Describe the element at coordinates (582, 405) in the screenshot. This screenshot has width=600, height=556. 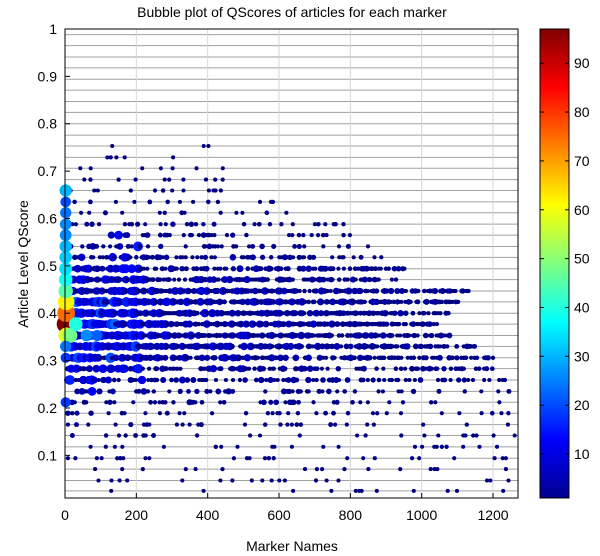
I see `colorbar-tick-label-1: 20` at that location.